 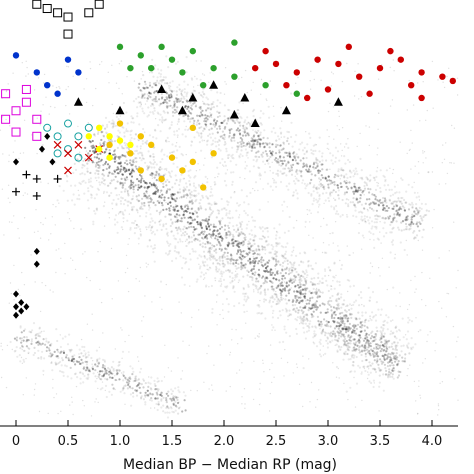 What do you see at coordinates (328, 441) in the screenshot?
I see `x-tick-label: 3.0` at bounding box center [328, 441].